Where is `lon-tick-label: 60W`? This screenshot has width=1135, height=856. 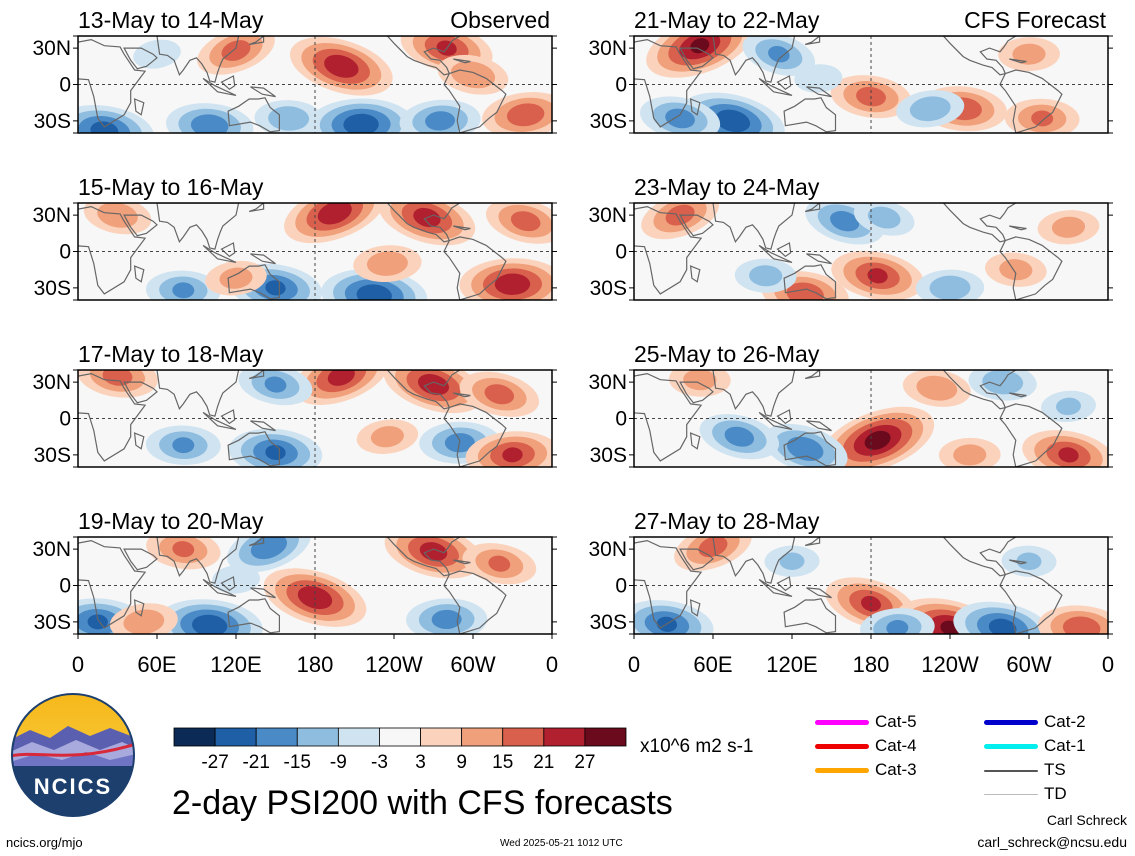 lon-tick-label: 60W is located at coordinates (472, 664).